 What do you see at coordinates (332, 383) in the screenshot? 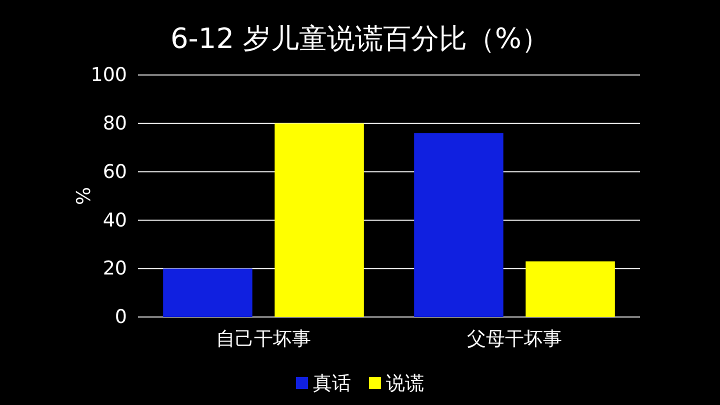
I see `legend-label: 真话` at bounding box center [332, 383].